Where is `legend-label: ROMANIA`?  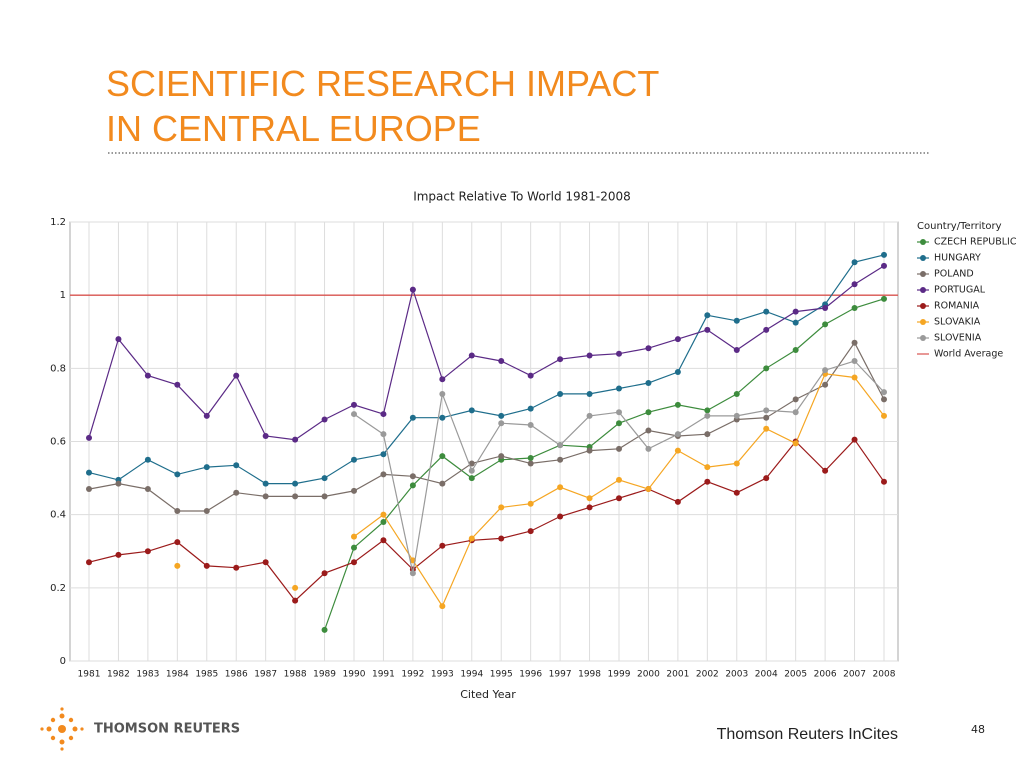
legend-label: ROMANIA is located at coordinates (957, 306).